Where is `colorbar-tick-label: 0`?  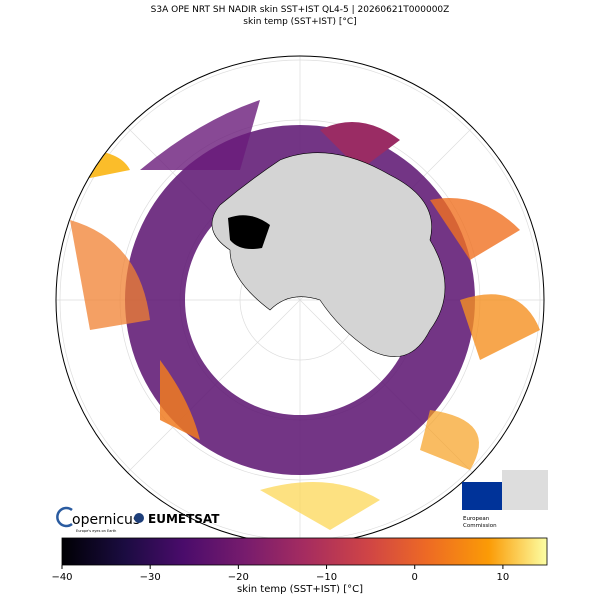 colorbar-tick-label: 0 is located at coordinates (415, 577).